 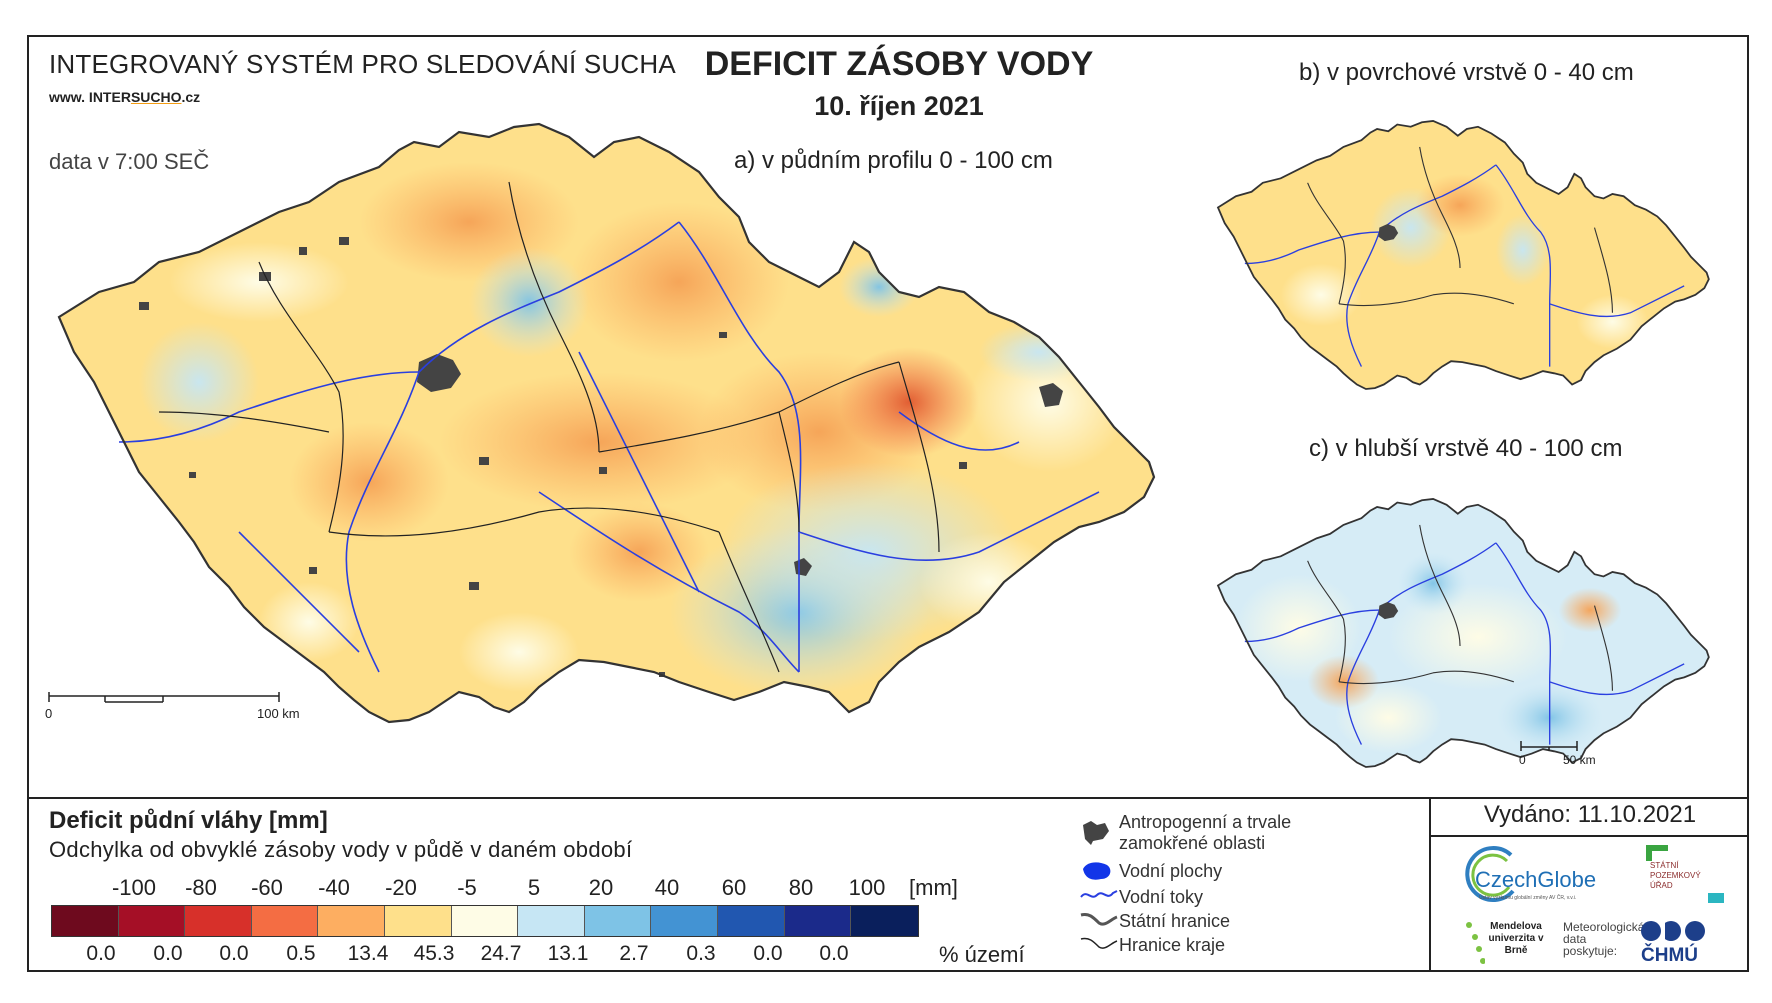 I want to click on legend-state-border-label: Státní hranice, so click(x=1175, y=921).